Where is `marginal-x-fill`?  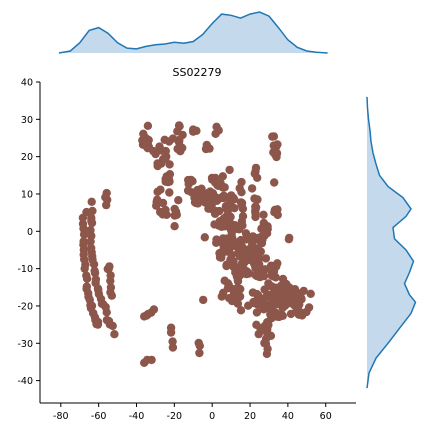
marginal-x-fill is located at coordinates (193, 32).